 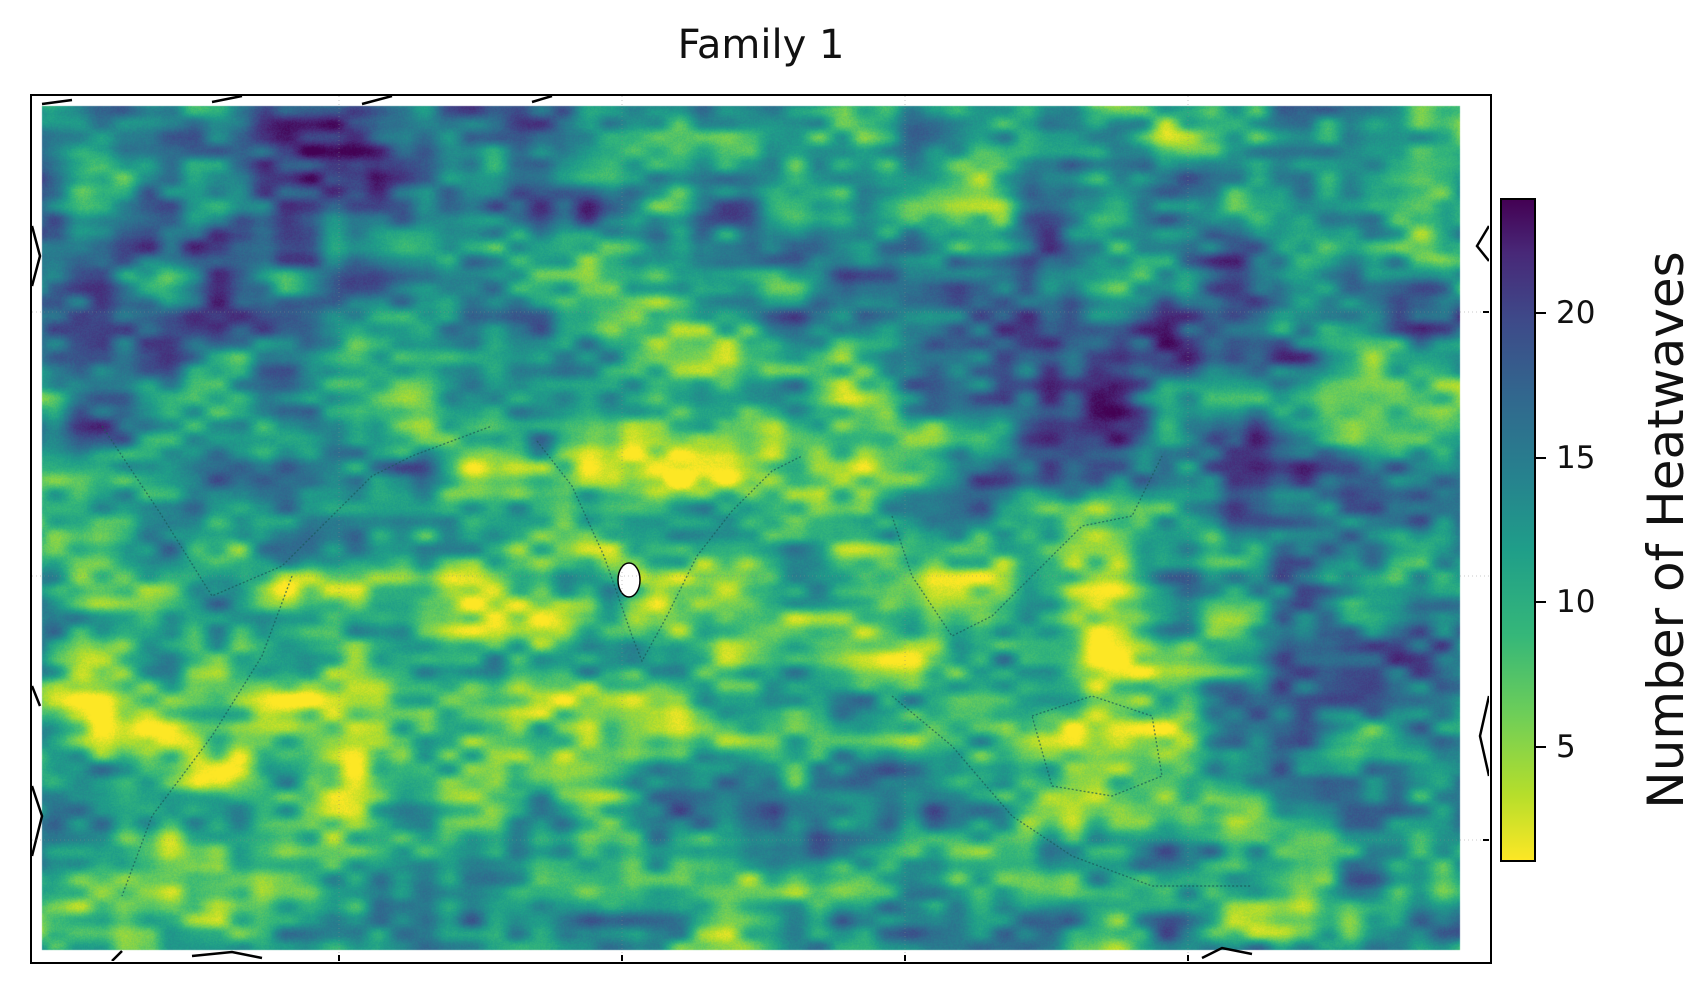 I want to click on coastline-africa, so click(x=207, y=736).